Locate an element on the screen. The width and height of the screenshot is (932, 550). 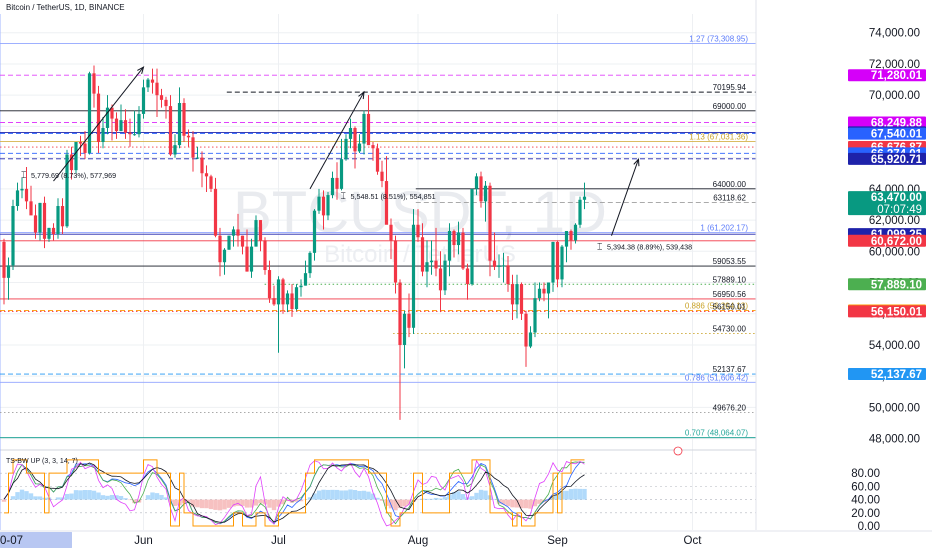
time-tick-label: Sep is located at coordinates (557, 541).